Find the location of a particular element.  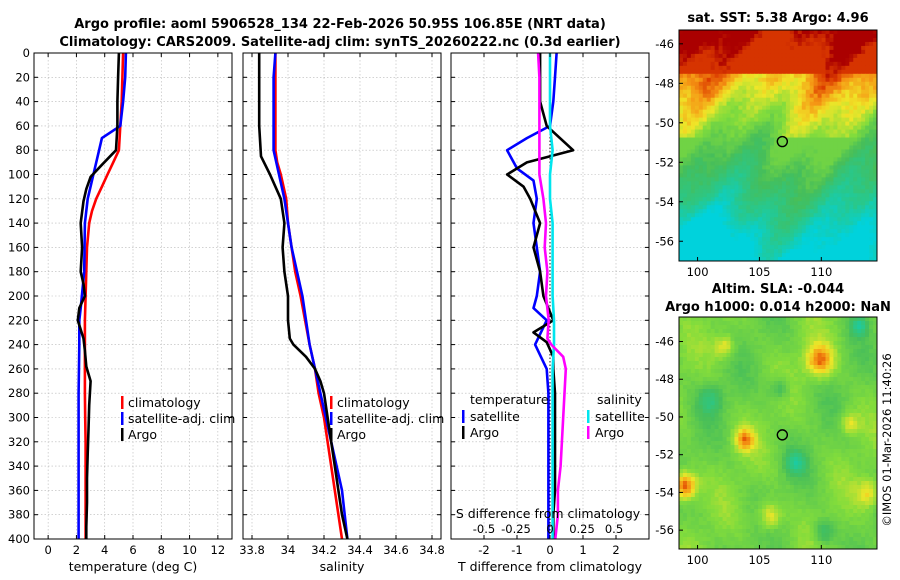

y-tick-label: 120 is located at coordinates (19, 199).